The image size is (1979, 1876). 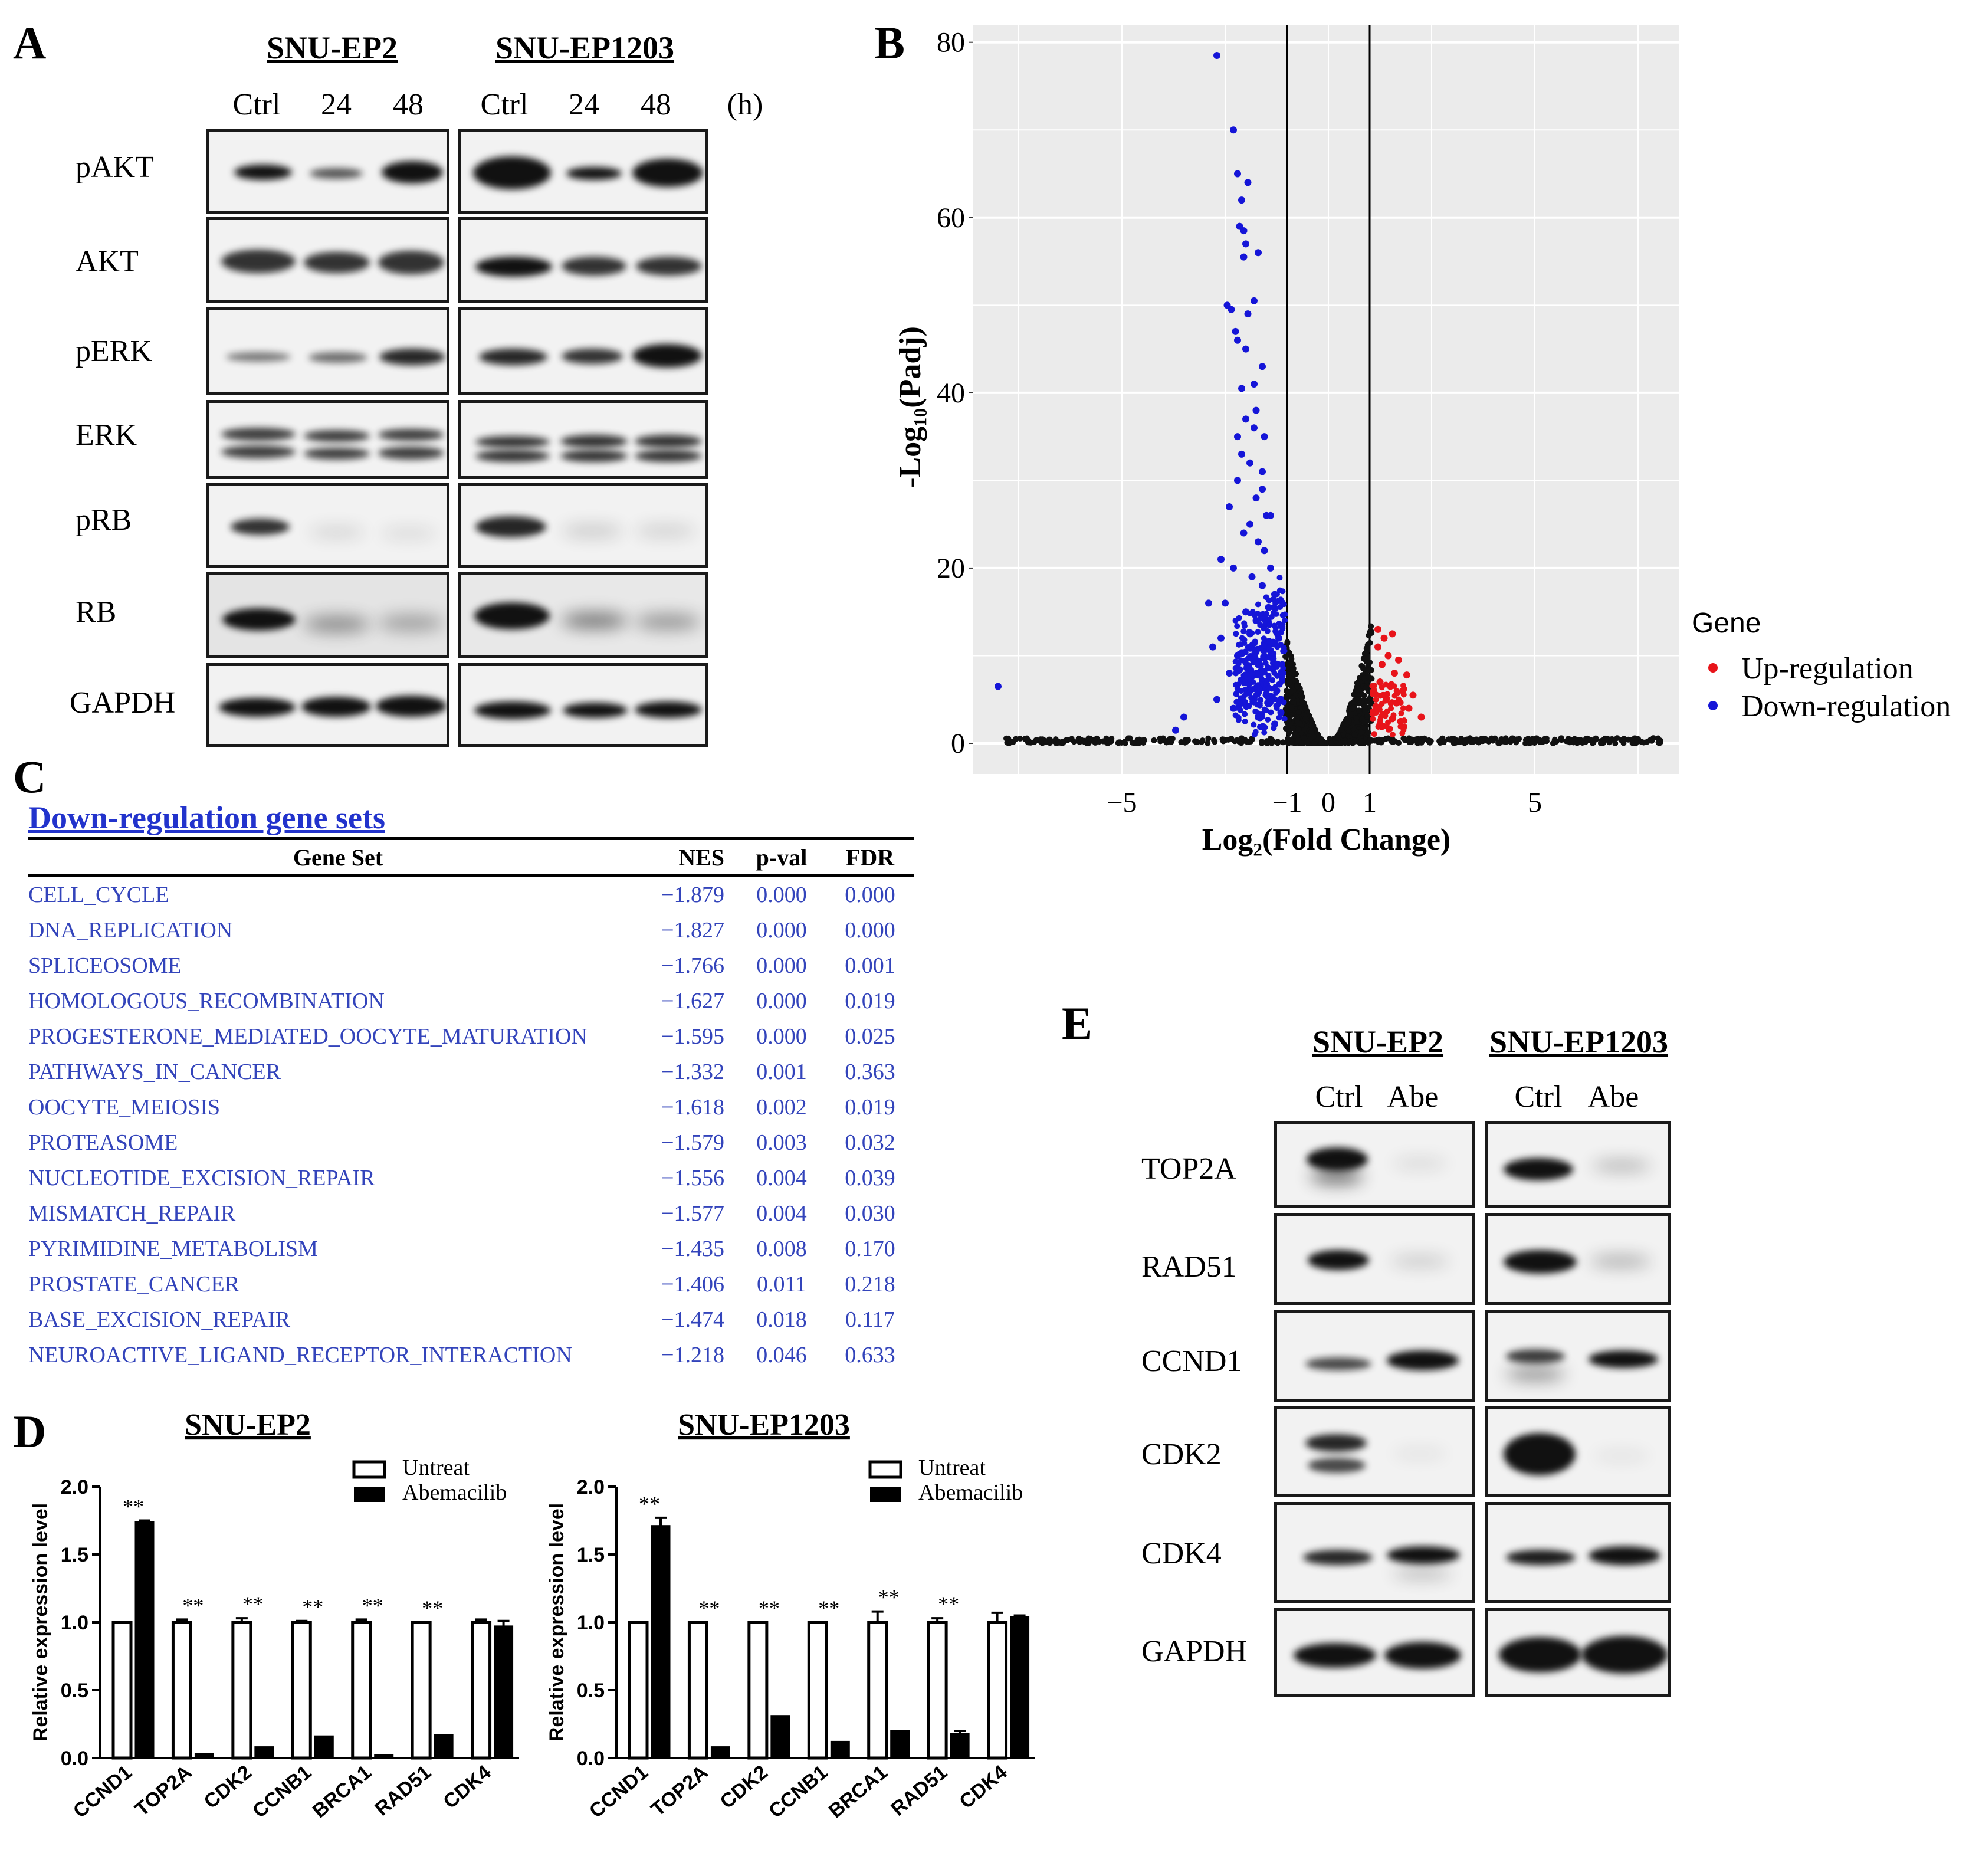 What do you see at coordinates (870, 1142) in the screenshot?
I see `gsea-fdr: 0.032` at bounding box center [870, 1142].